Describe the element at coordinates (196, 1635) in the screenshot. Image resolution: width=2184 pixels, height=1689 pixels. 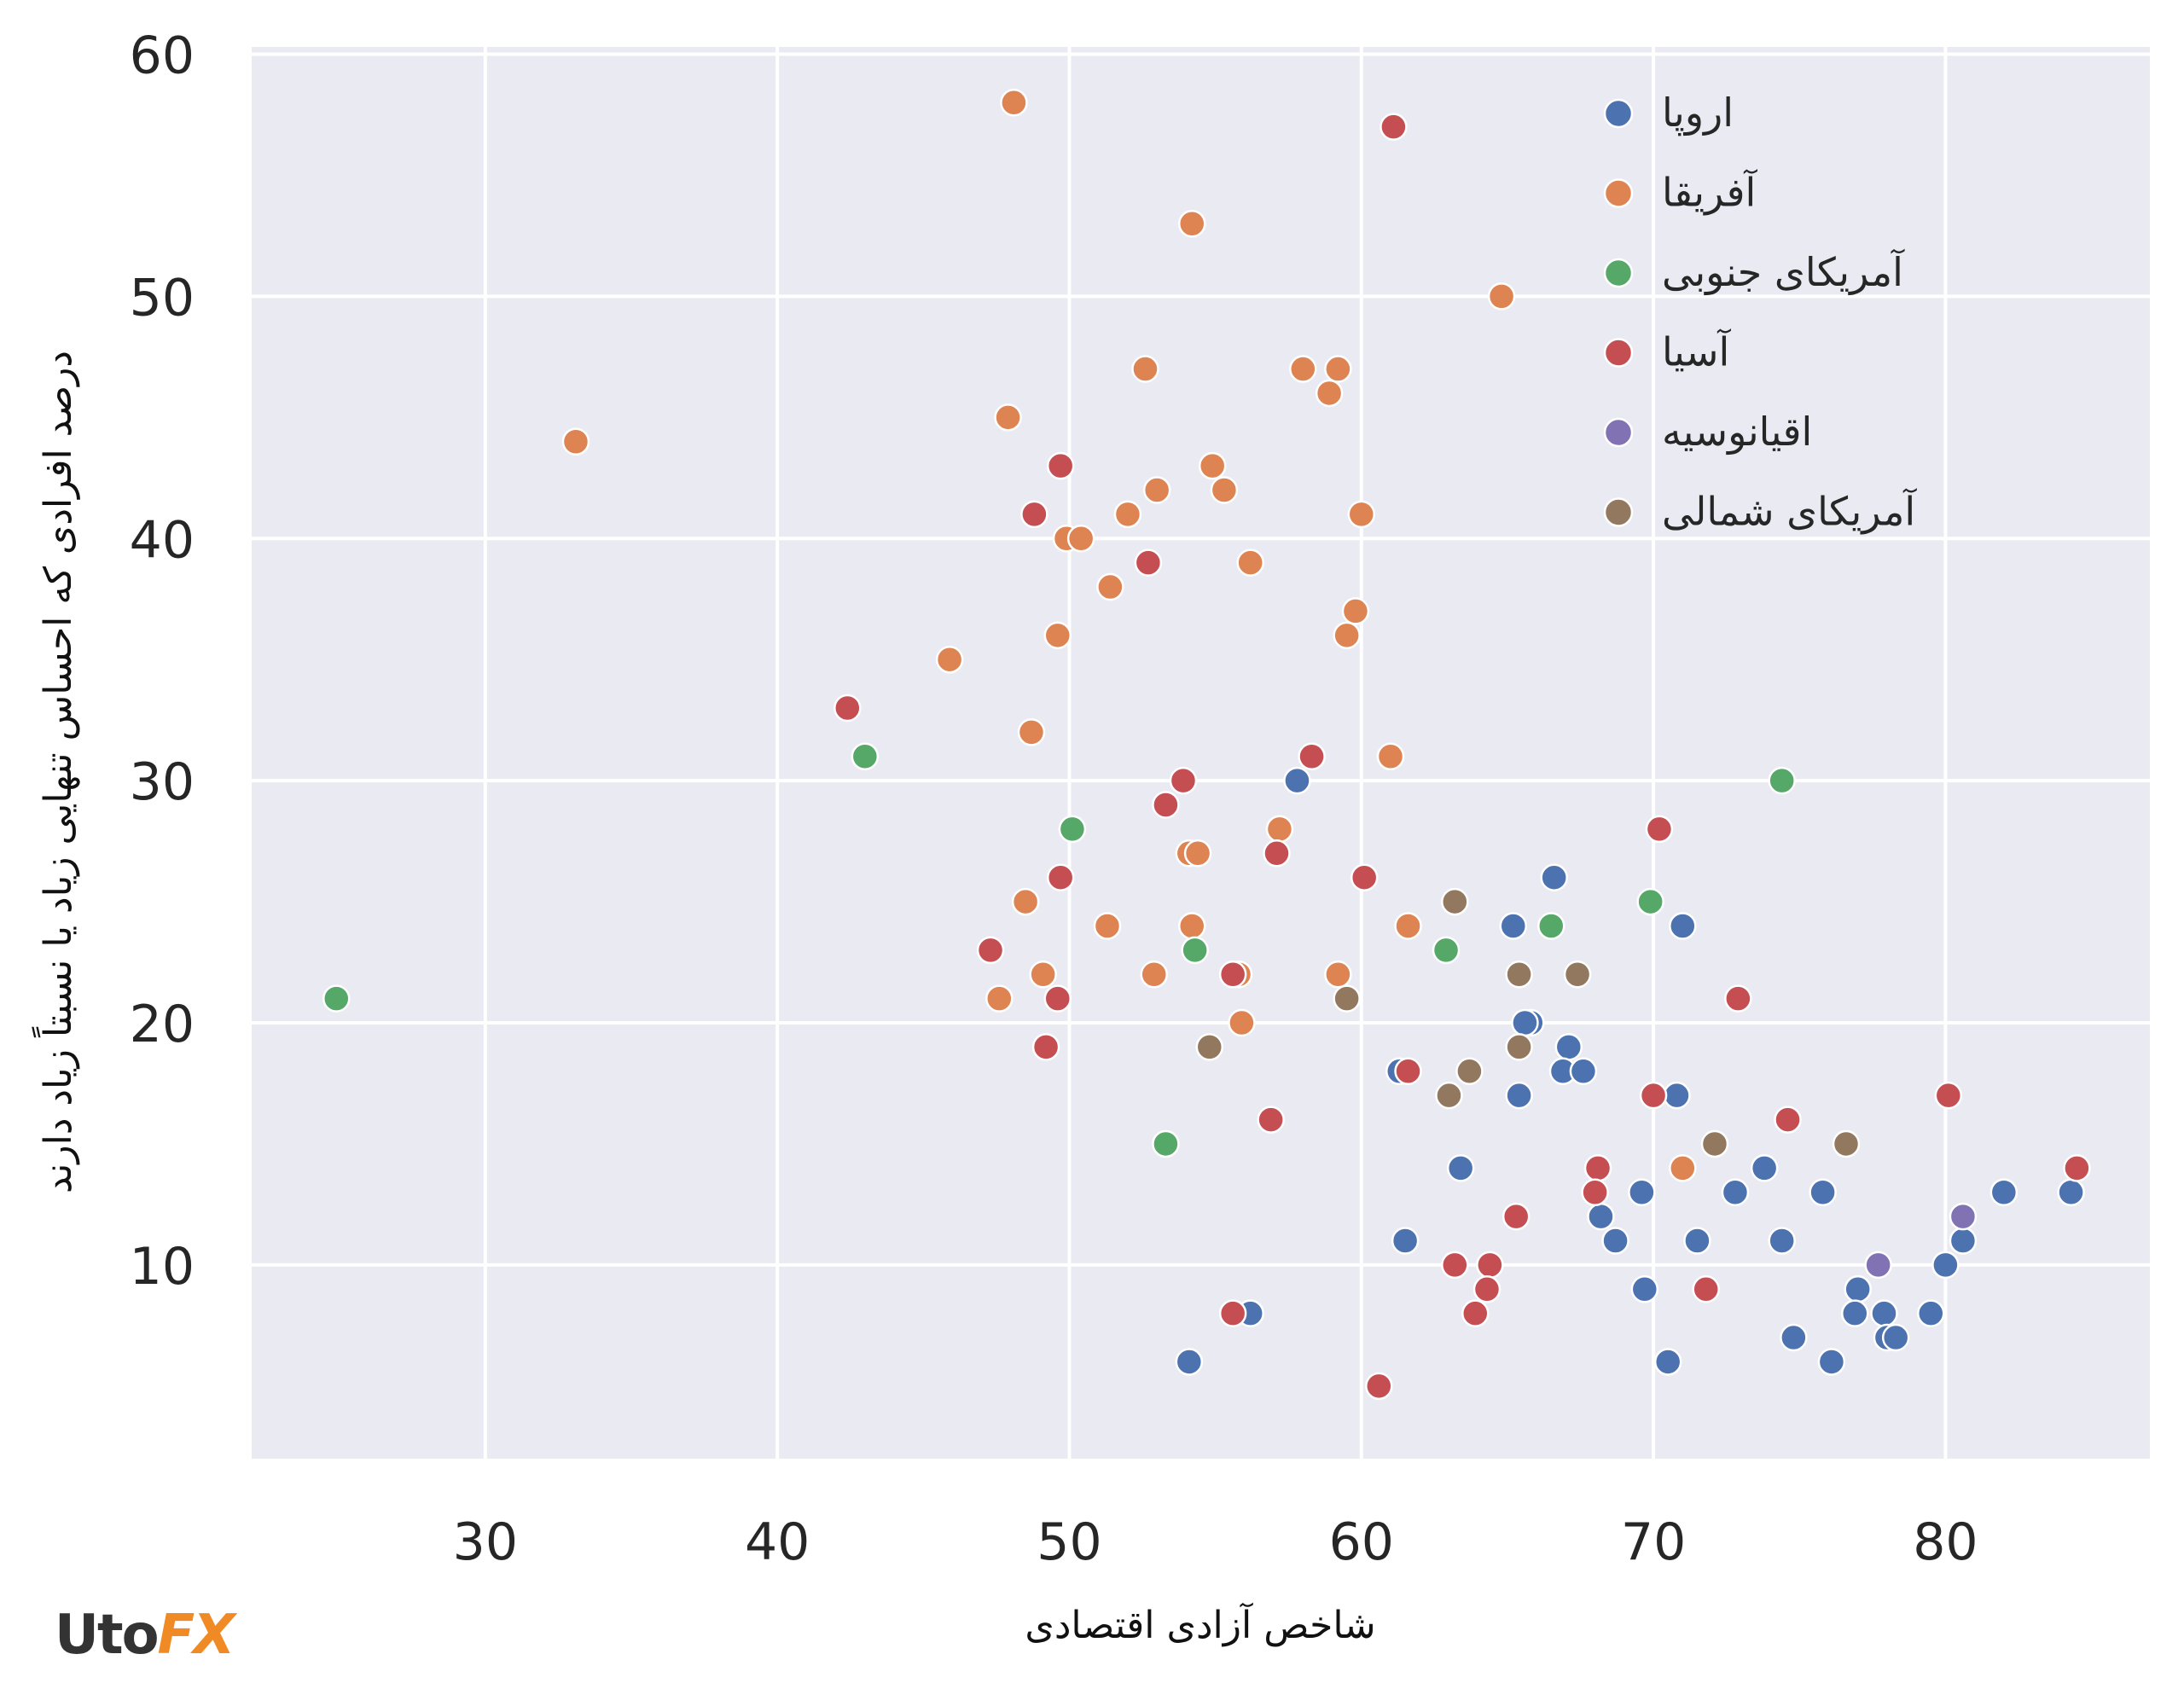
I see `logo-part-2: FX` at that location.